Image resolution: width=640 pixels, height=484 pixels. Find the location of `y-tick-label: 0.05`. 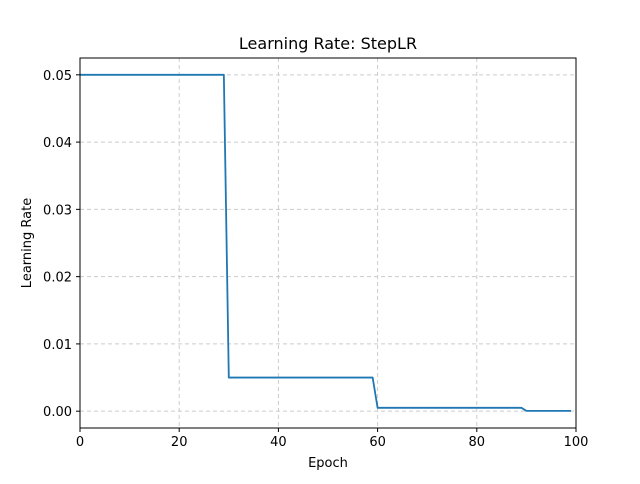

y-tick-label: 0.05 is located at coordinates (57, 76).